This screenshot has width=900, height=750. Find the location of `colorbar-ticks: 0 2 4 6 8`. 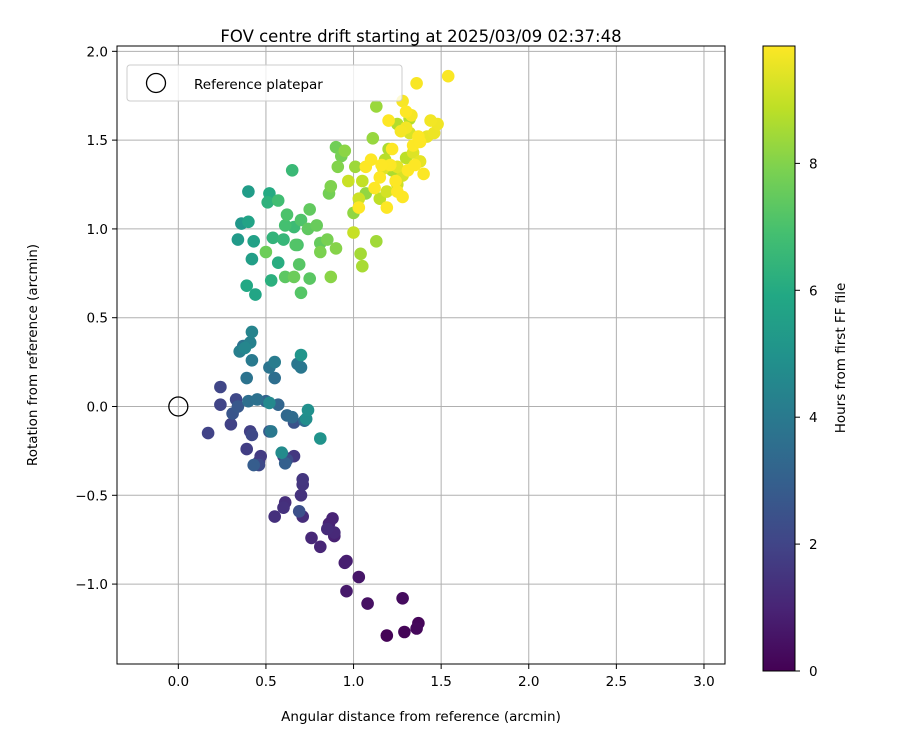

colorbar-ticks: 0 2 4 6 8 is located at coordinates (806, 418).